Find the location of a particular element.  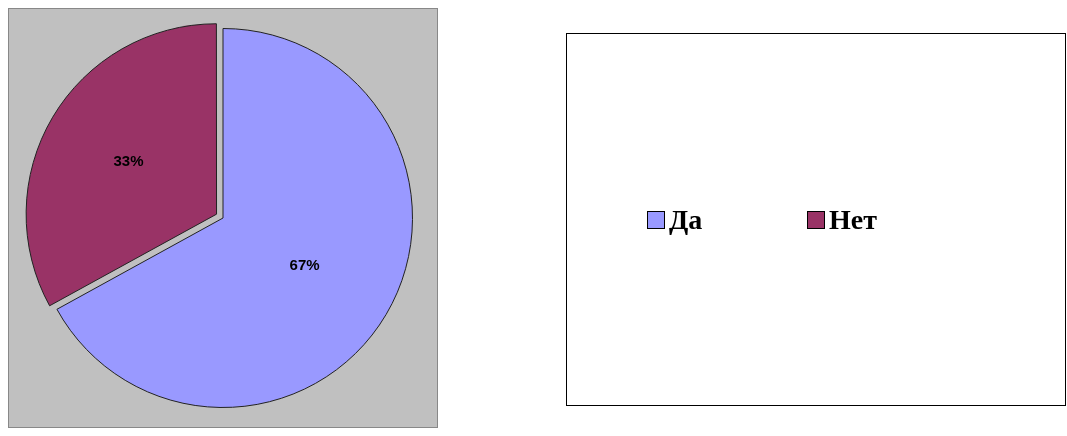

legend-label: Да is located at coordinates (686, 219).